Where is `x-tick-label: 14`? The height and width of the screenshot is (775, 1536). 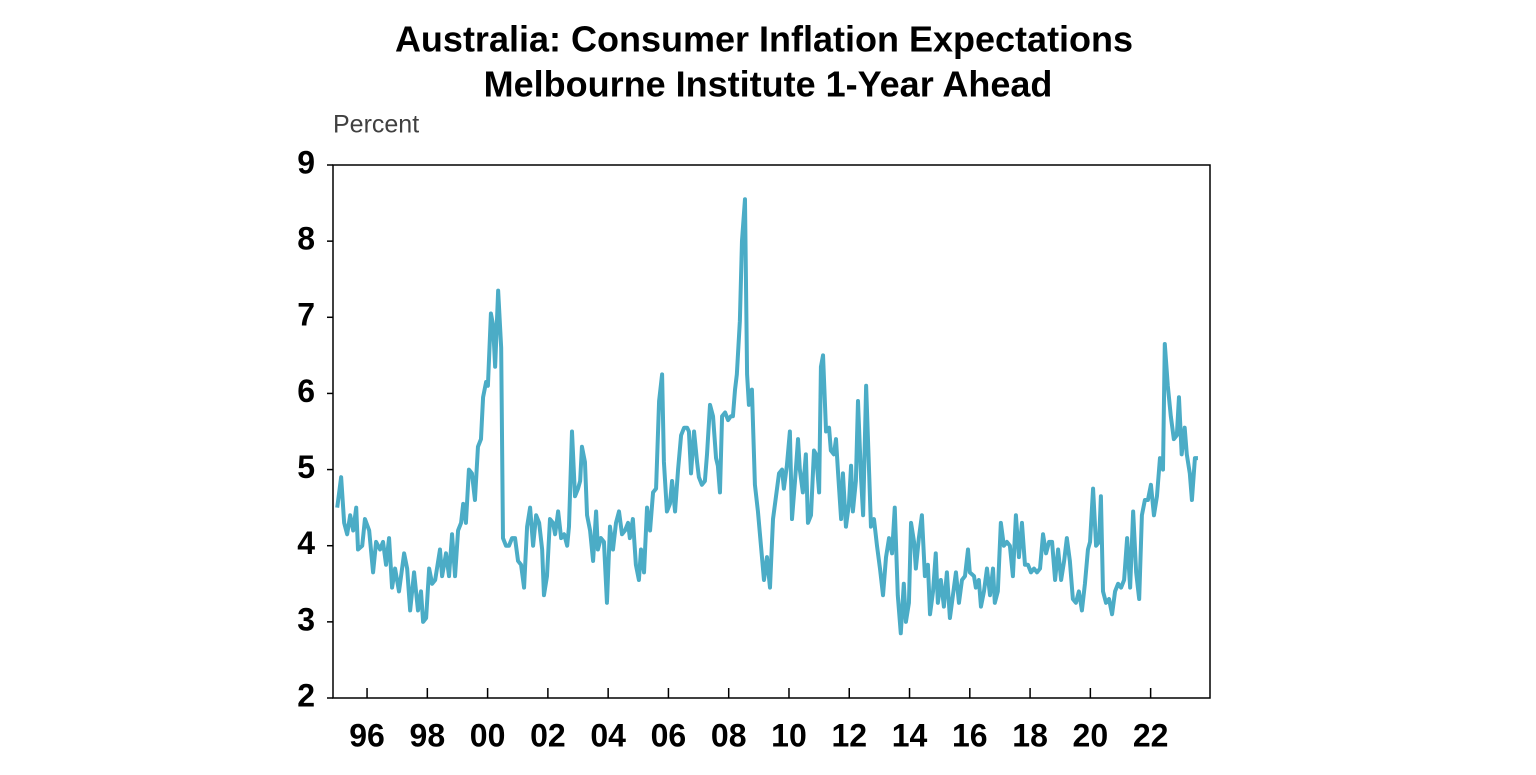 x-tick-label: 14 is located at coordinates (910, 735).